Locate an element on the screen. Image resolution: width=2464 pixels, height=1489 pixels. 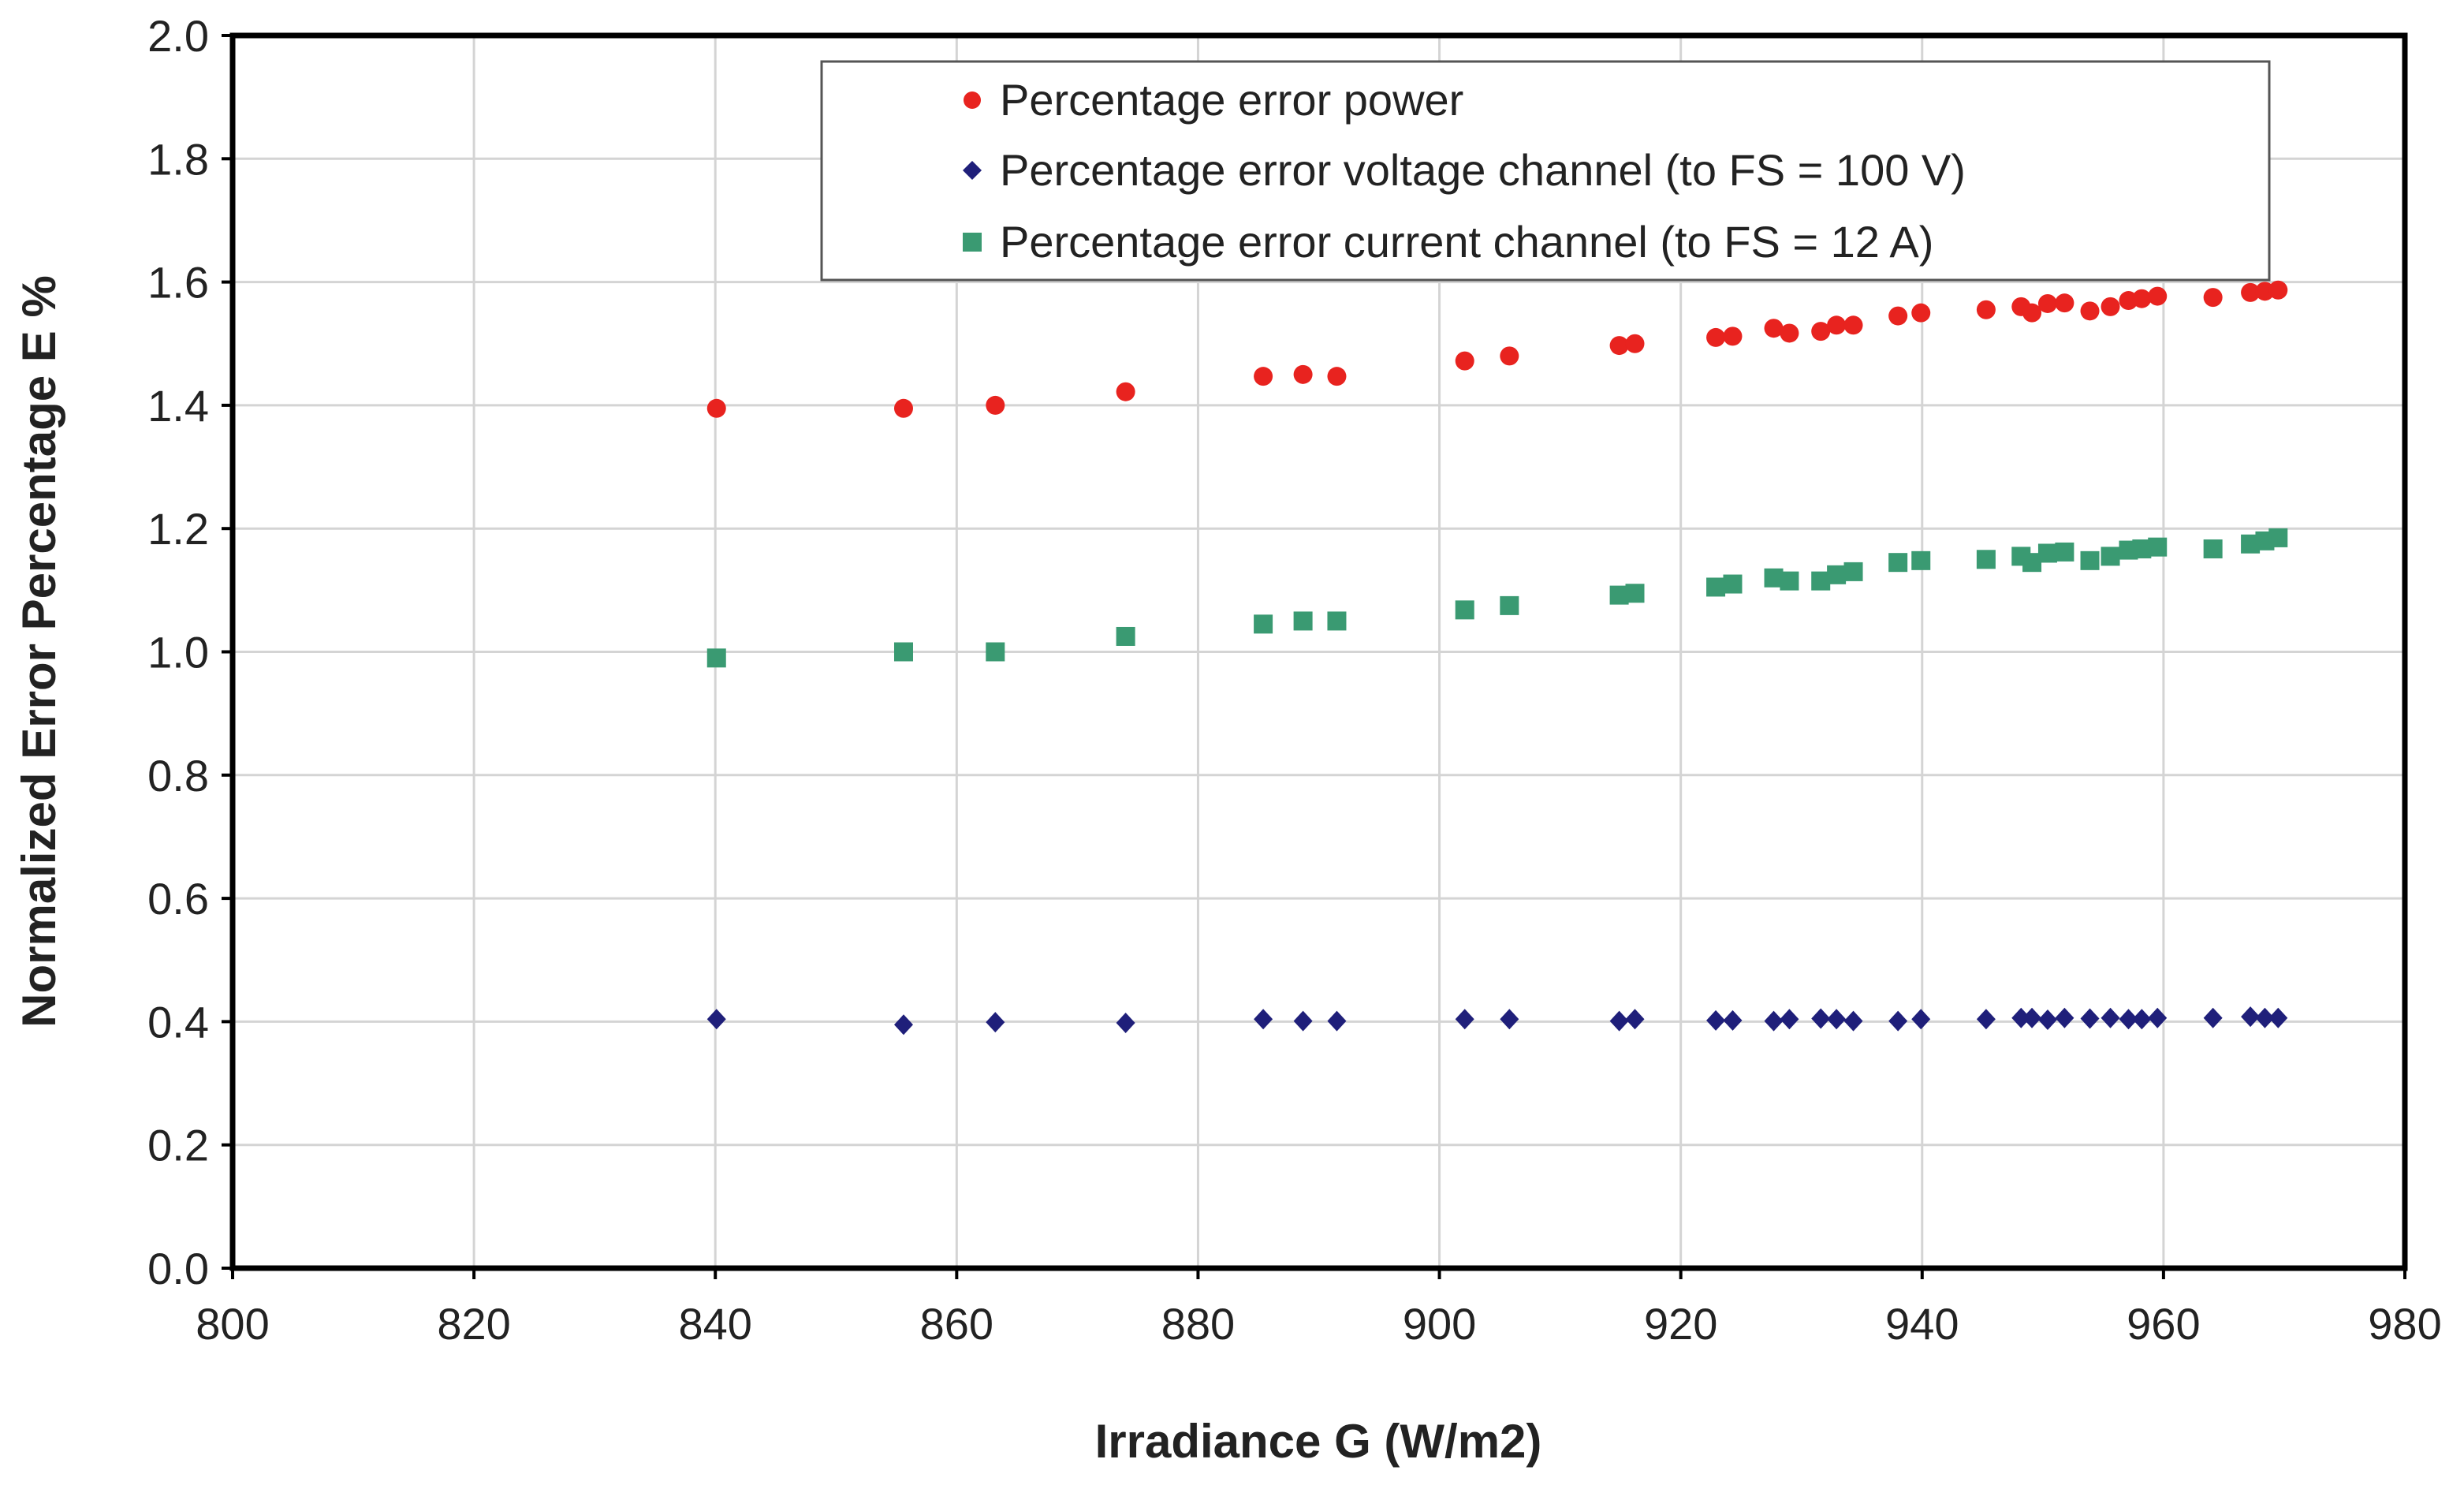
legend-marker-voltage is located at coordinates (973, 171).